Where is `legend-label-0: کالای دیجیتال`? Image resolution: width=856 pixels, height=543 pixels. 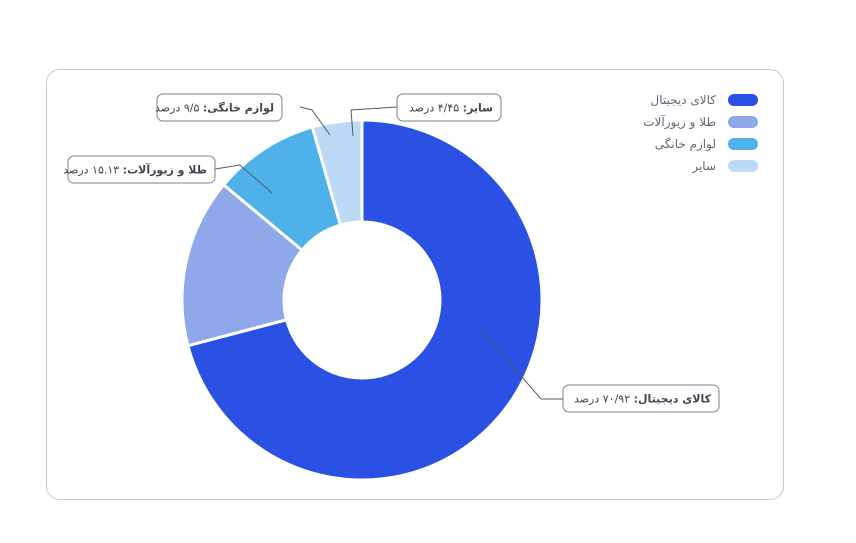
legend-label-0: کالای دیجیتال is located at coordinates (684, 100).